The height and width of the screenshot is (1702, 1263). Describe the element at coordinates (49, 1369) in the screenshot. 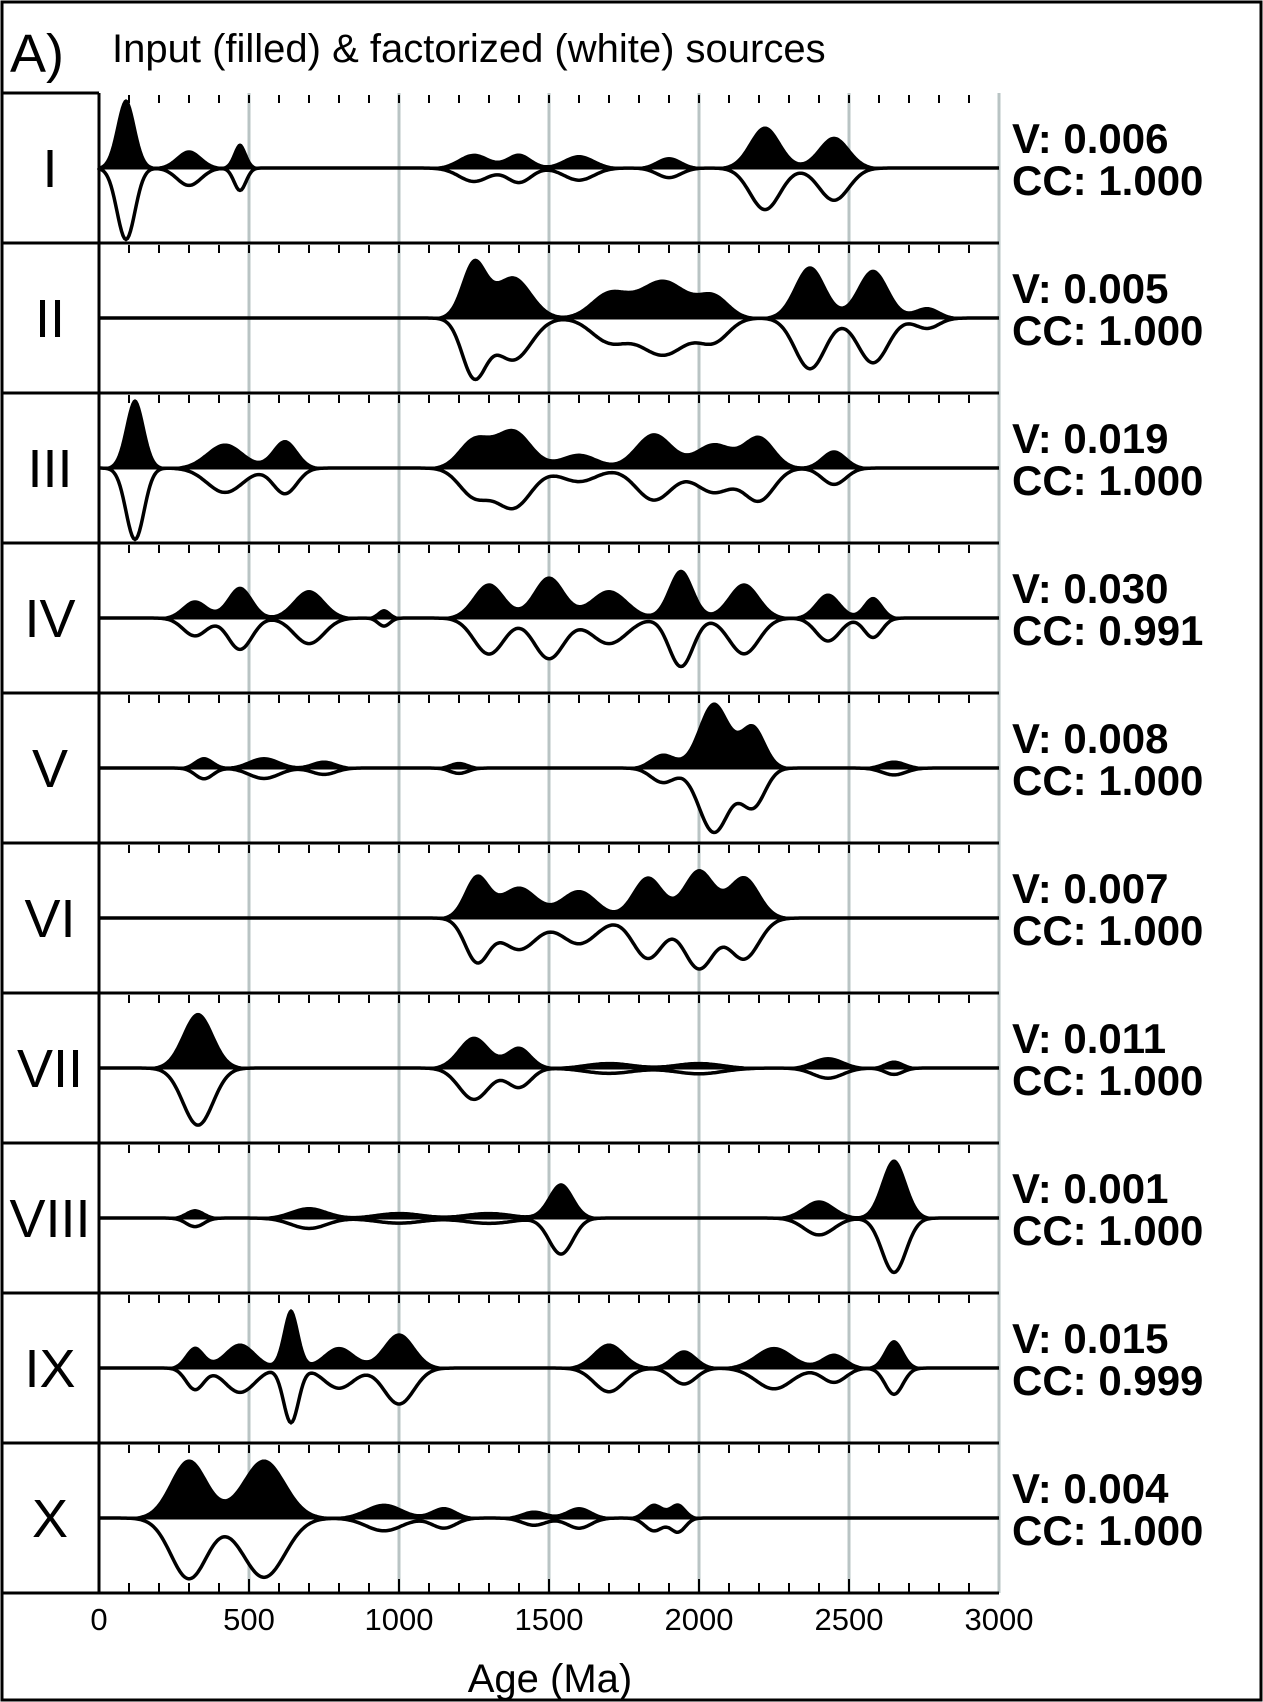

I see `panel-label-IX: IX` at that location.